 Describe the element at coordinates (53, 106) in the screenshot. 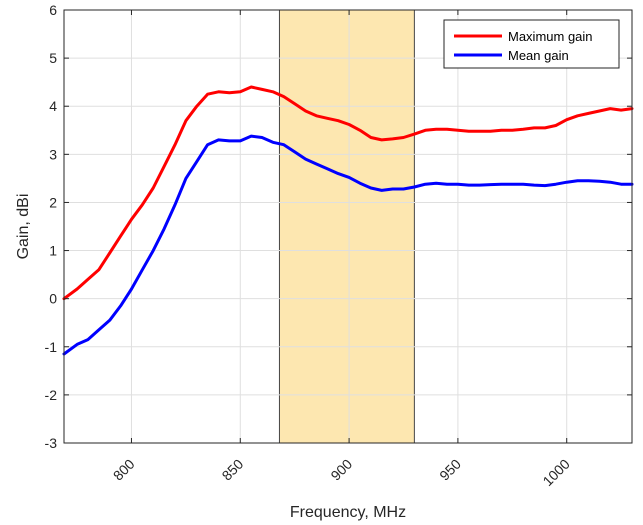

I see `y-tick-label: 4` at that location.